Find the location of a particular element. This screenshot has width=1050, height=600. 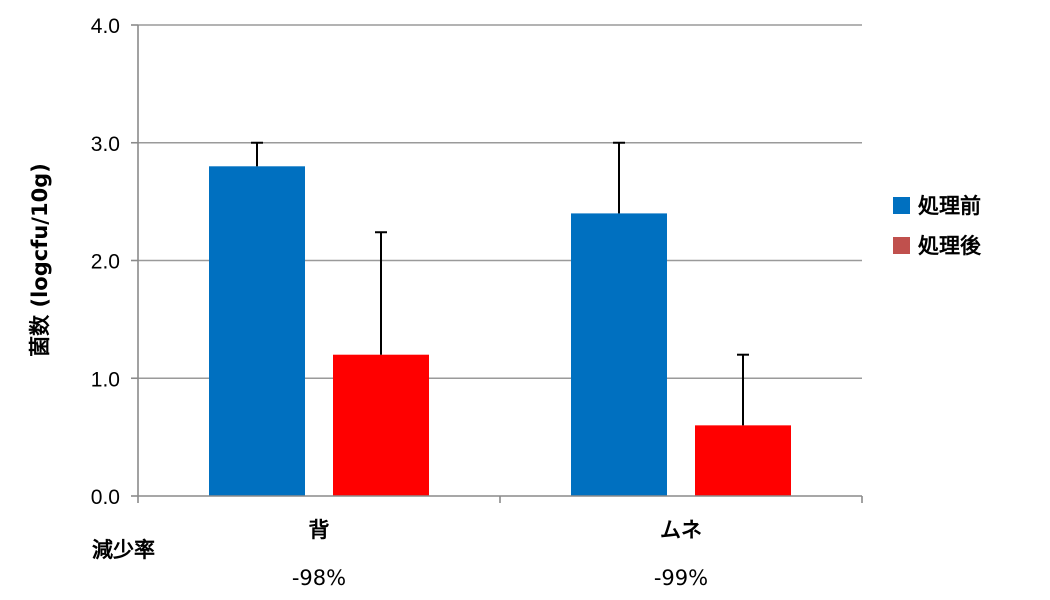

y-tick-label: 2.0 is located at coordinates (105, 262).